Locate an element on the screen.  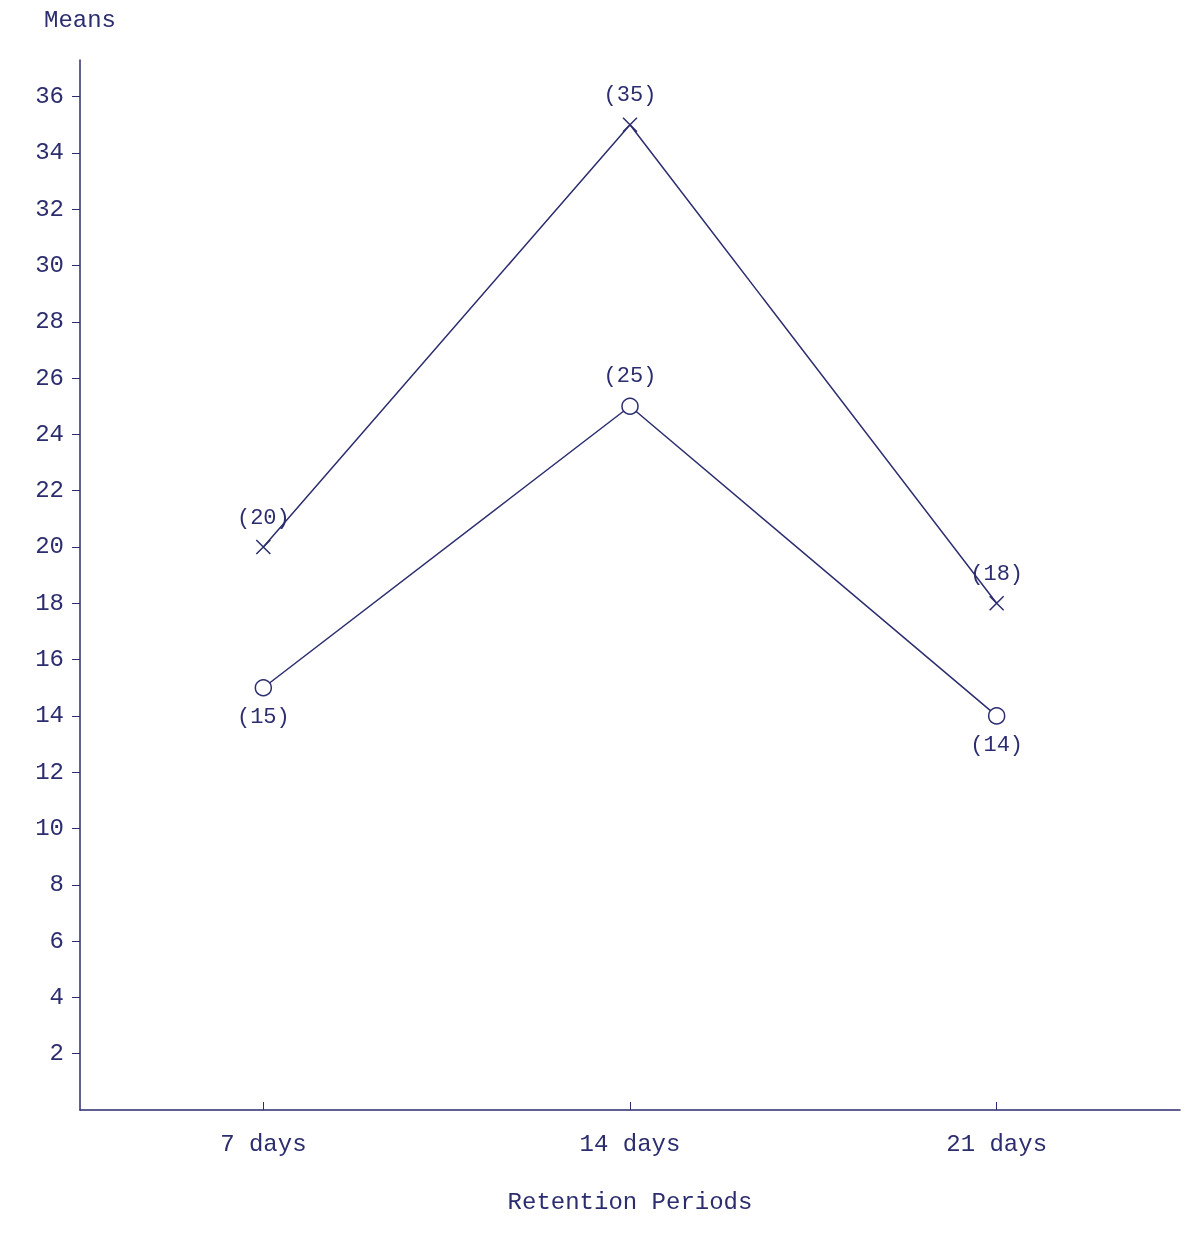
y-tick-label: 32 is located at coordinates (49, 209).